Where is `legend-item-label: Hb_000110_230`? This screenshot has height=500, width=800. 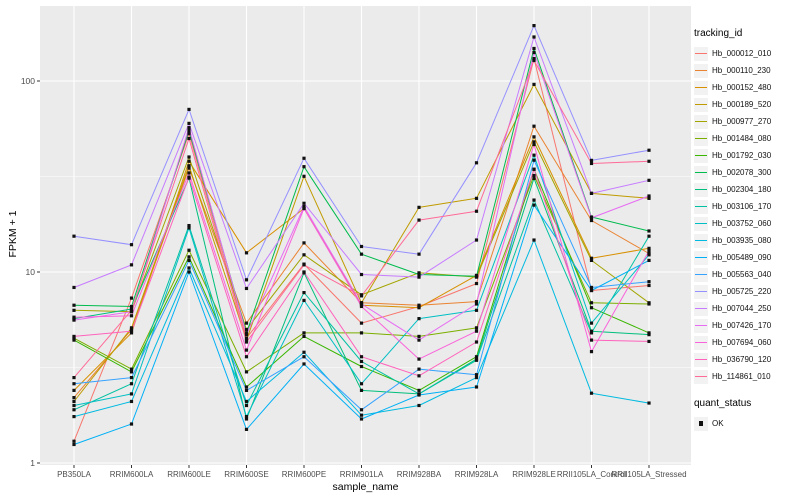
legend-item-label: Hb_000110_230 is located at coordinates (741, 70).